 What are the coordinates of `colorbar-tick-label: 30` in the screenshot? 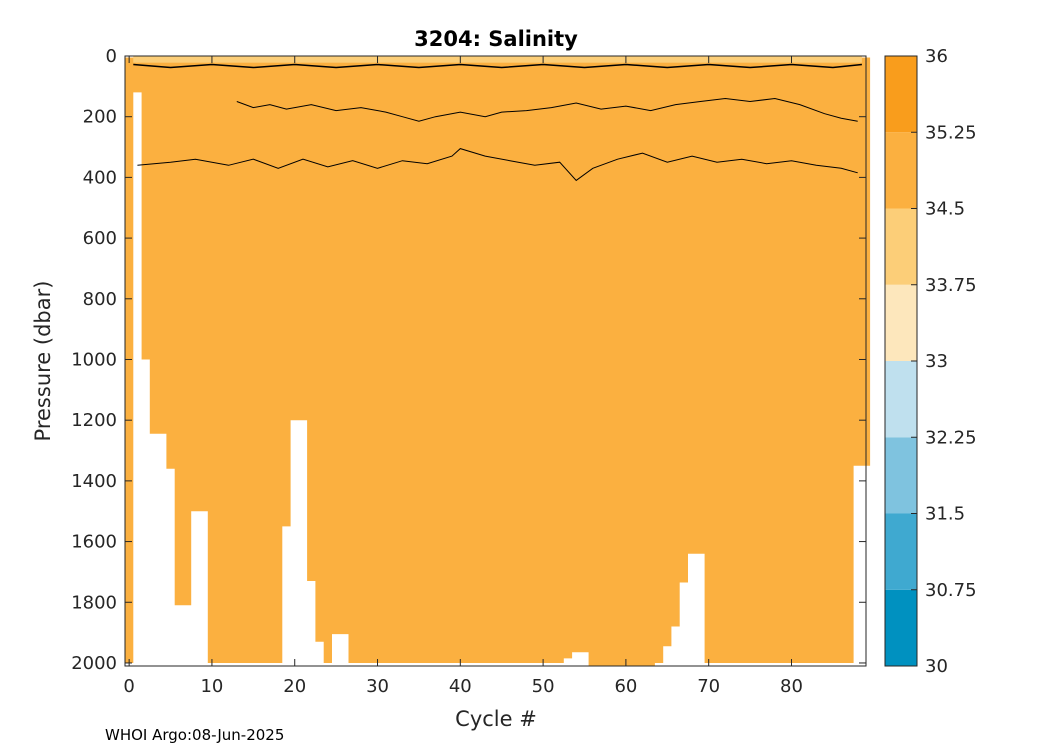 It's located at (936, 666).